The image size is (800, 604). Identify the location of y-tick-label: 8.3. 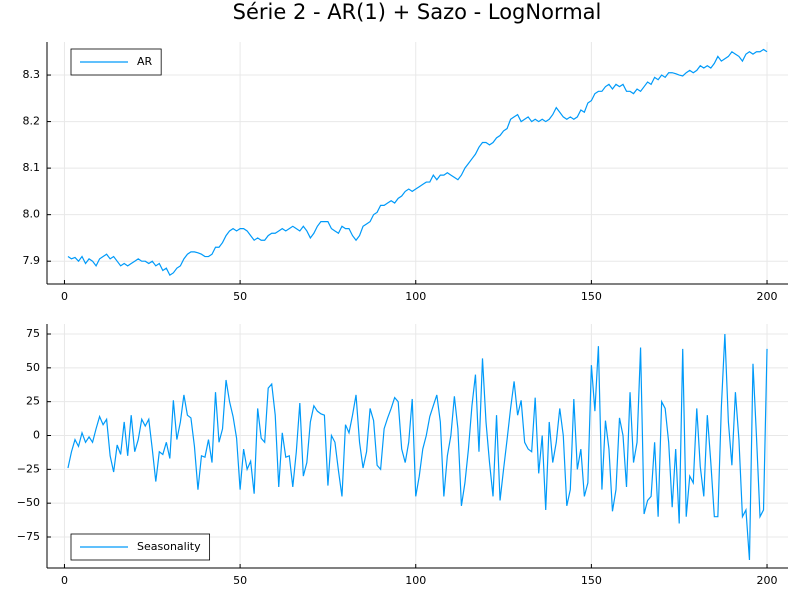
(32, 74).